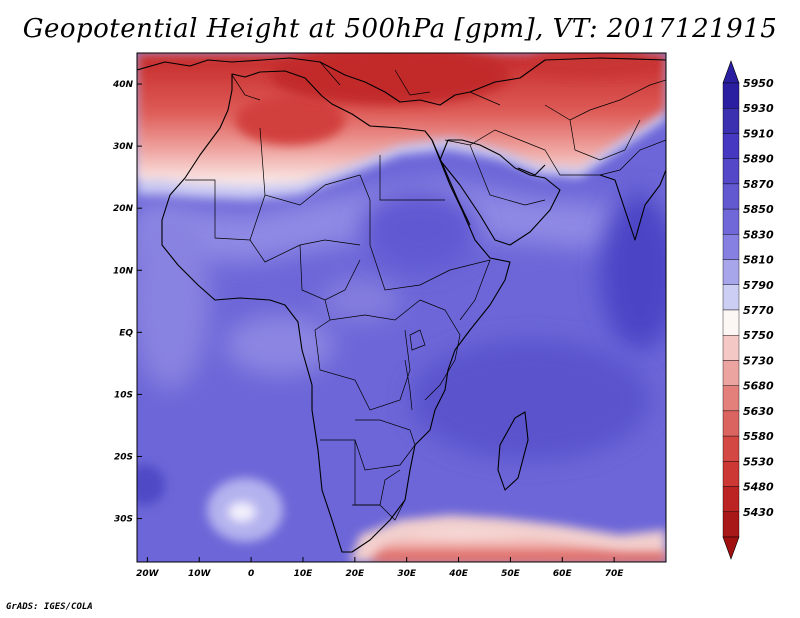 This screenshot has height=618, width=800. I want to click on y-axis: 40N 30N 20N 10N EQ 10S 20S 30S, so click(127, 302).